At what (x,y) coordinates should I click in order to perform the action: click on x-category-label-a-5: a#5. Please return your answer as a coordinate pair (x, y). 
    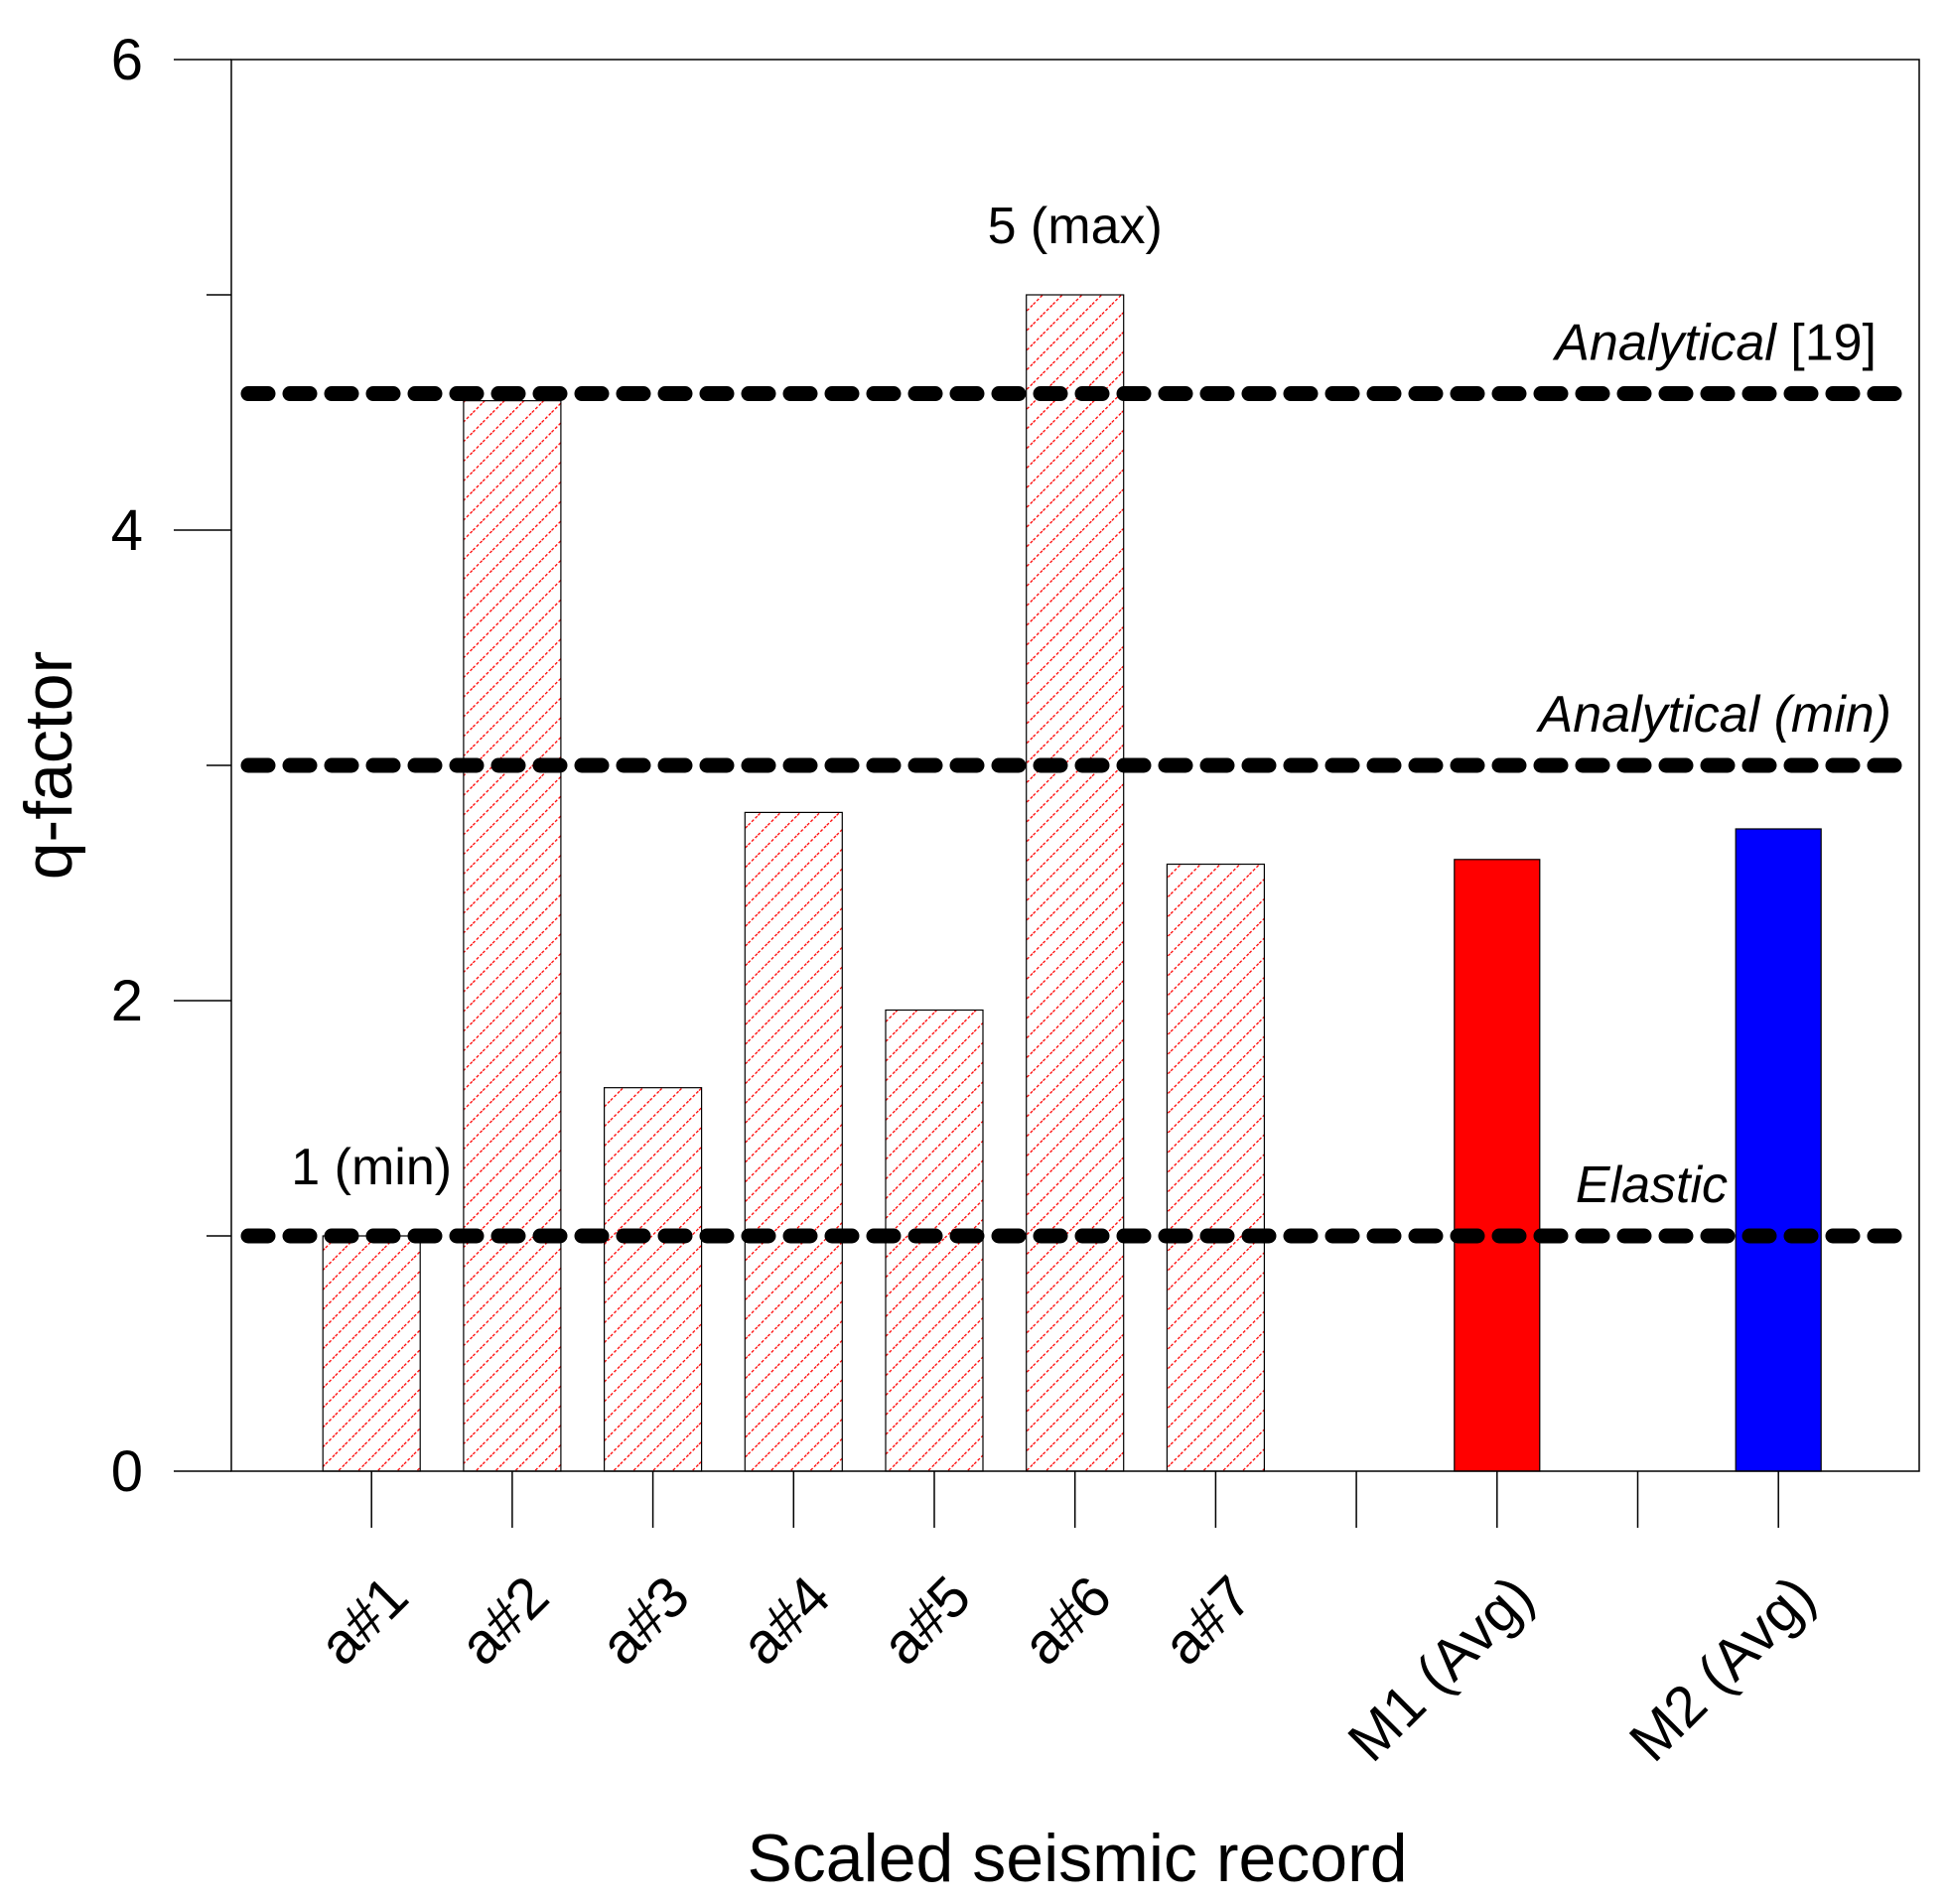
    Looking at the image, I should click on (926, 1620).